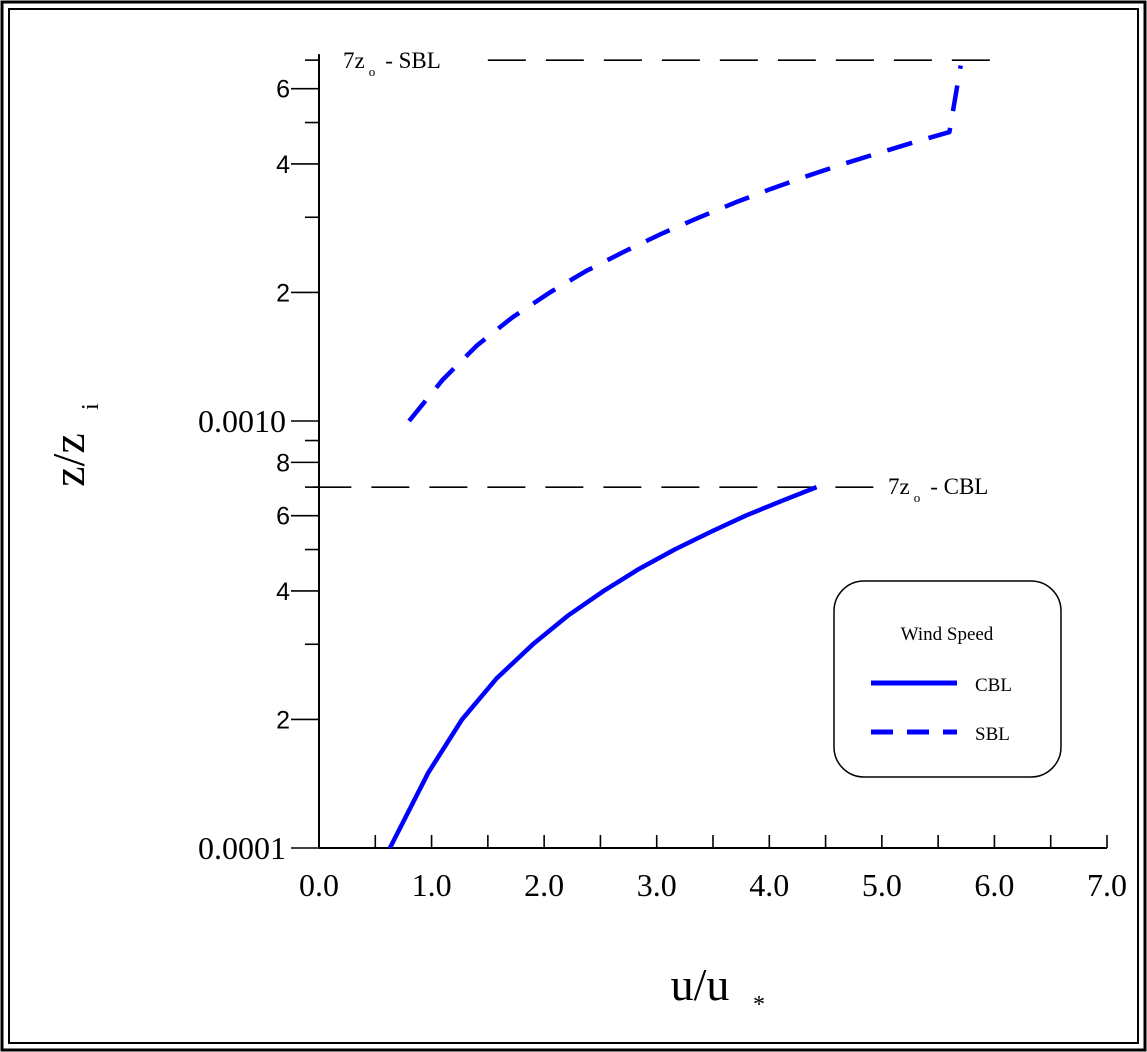  Describe the element at coordinates (947, 634) in the screenshot. I see `legend-title: Wind Speed` at that location.